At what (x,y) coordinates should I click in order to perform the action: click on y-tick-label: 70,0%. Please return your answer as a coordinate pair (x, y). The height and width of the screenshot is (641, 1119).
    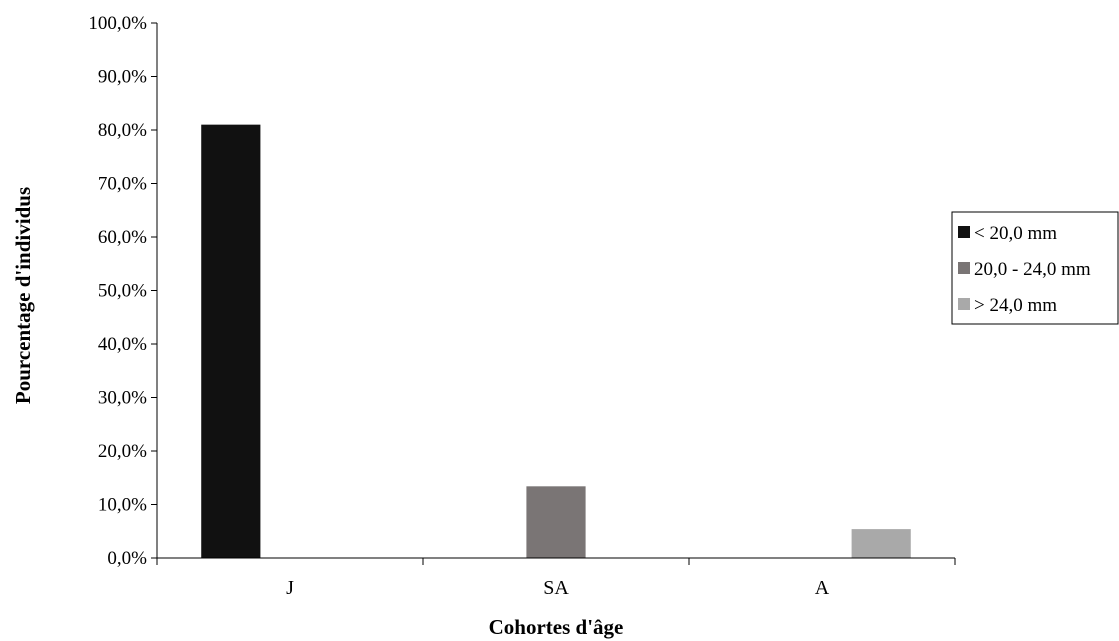
    Looking at the image, I should click on (122, 184).